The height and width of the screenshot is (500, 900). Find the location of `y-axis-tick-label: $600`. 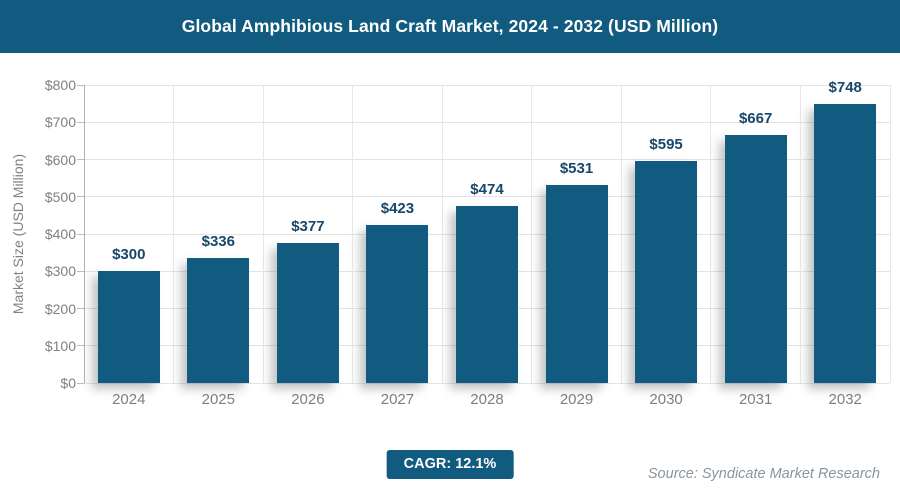

y-axis-tick-label: $600 is located at coordinates (60, 159).